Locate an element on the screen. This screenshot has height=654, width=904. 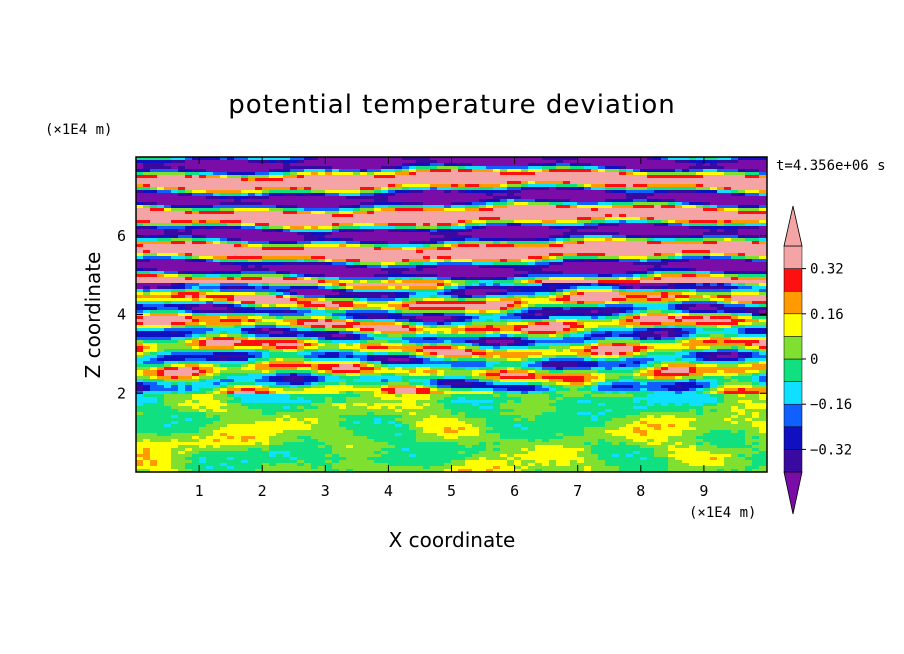
x-tick-label: 8 is located at coordinates (640, 491).